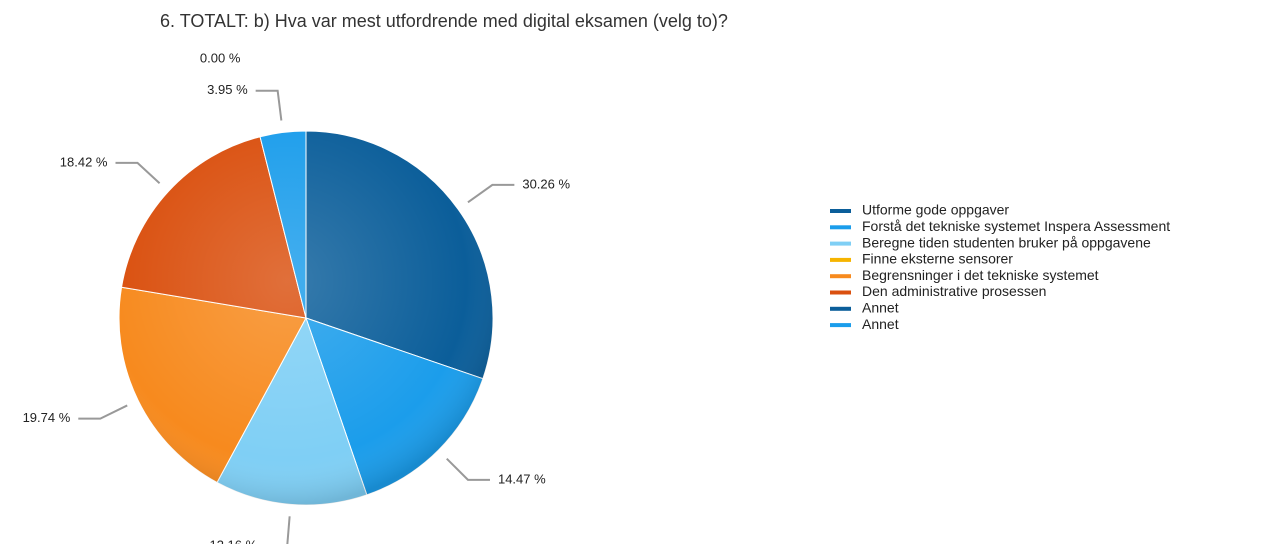 This screenshot has width=1266, height=544. What do you see at coordinates (937, 259) in the screenshot?
I see `legend-label: Finne eksterne sensorer` at bounding box center [937, 259].